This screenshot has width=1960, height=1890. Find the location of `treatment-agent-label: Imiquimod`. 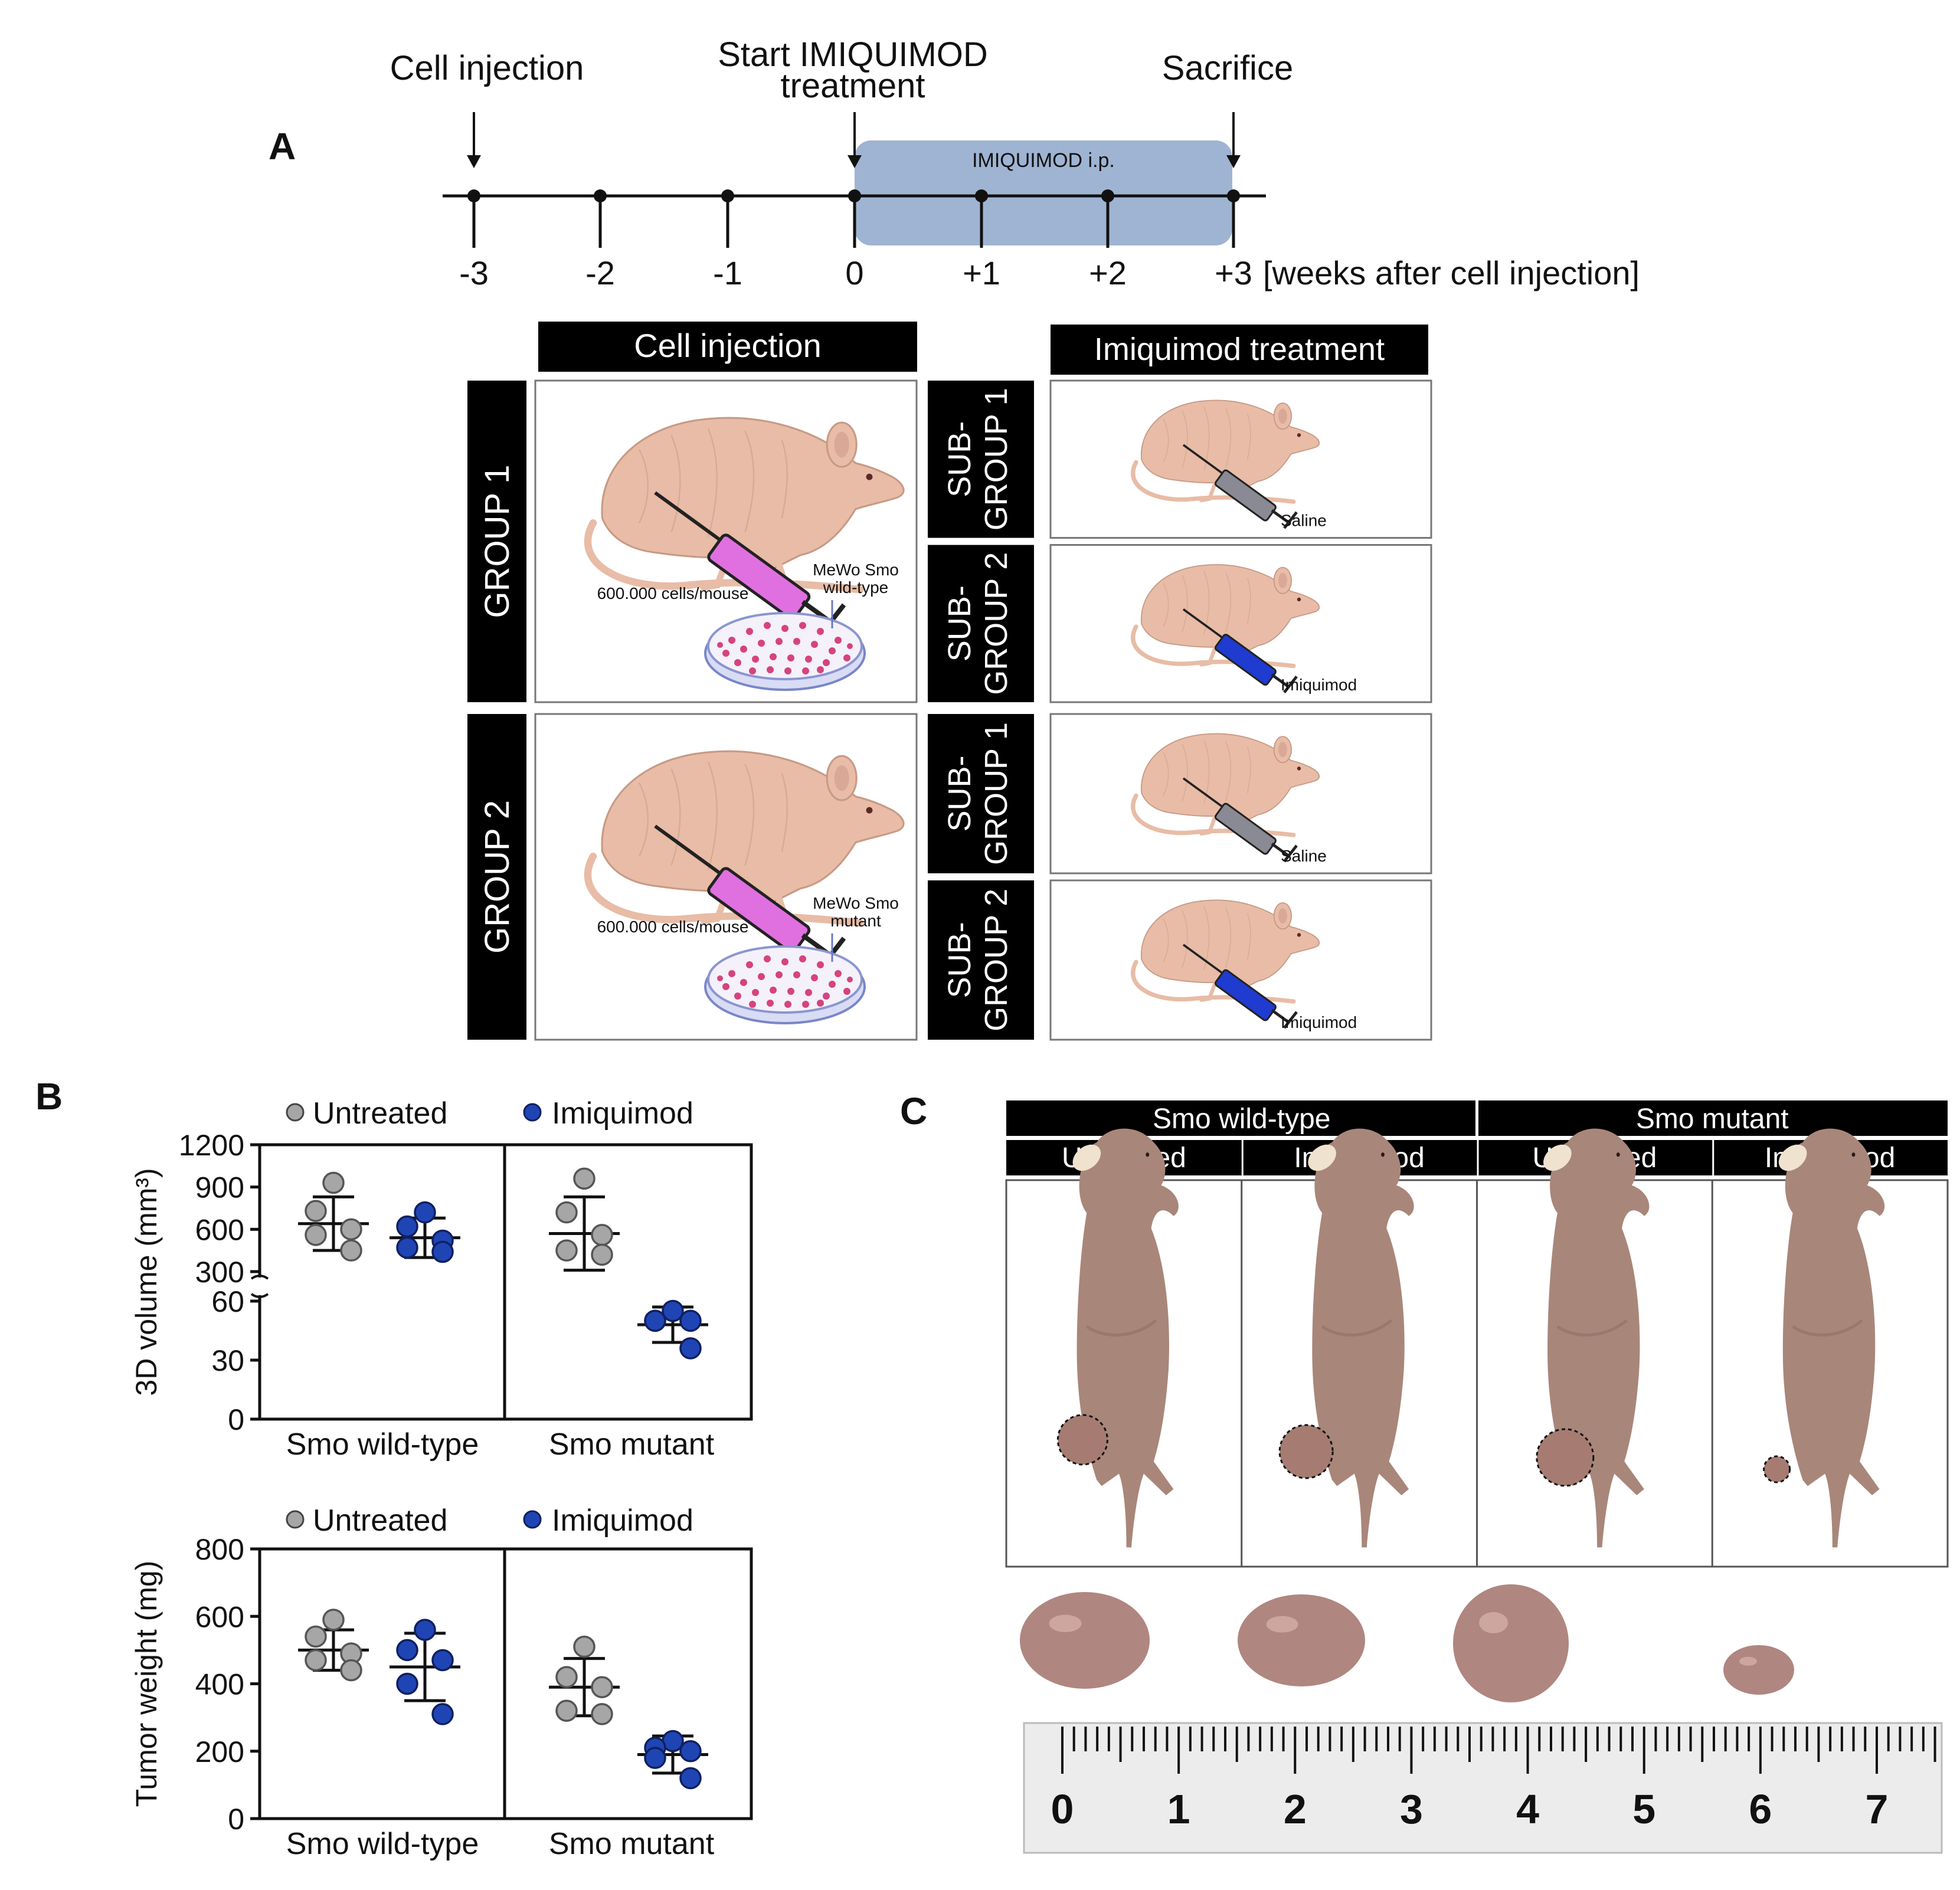

treatment-agent-label: Imiquimod is located at coordinates (1319, 1022).